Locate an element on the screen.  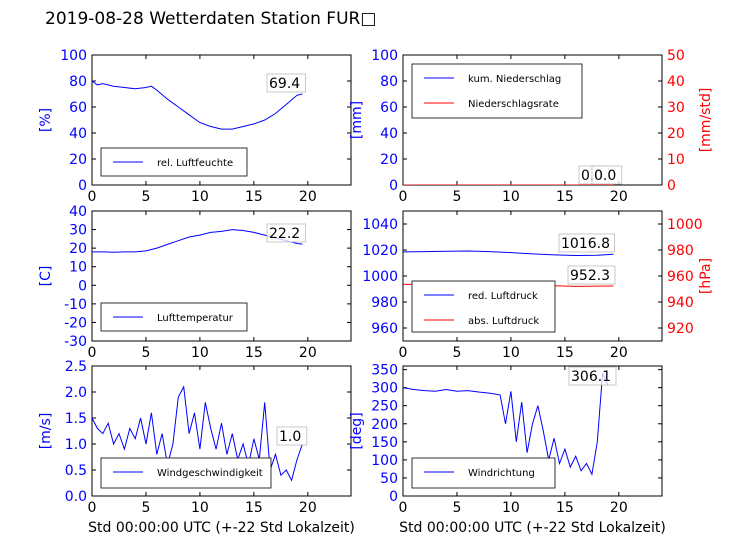
y-tick-label: 2.5 is located at coordinates (76, 367).